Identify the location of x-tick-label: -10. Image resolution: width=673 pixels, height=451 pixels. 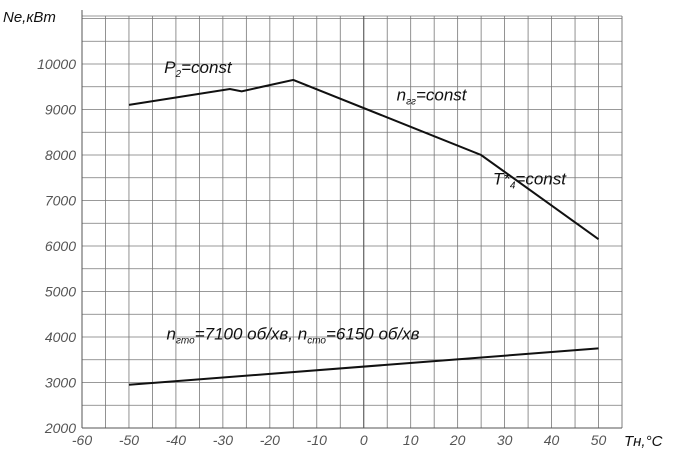
(317, 440).